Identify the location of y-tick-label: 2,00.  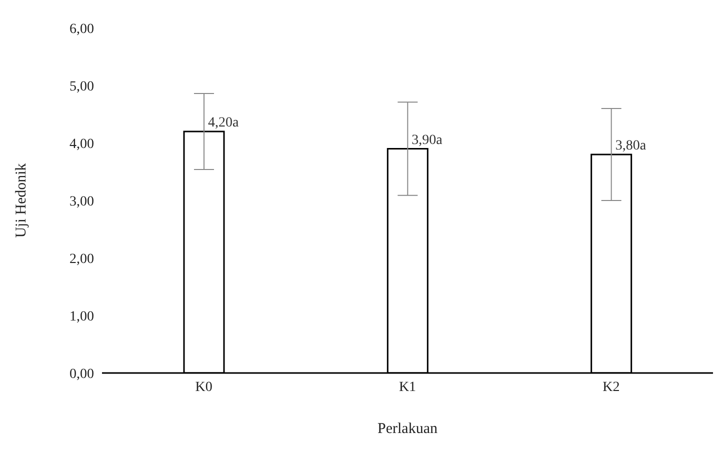
(82, 259).